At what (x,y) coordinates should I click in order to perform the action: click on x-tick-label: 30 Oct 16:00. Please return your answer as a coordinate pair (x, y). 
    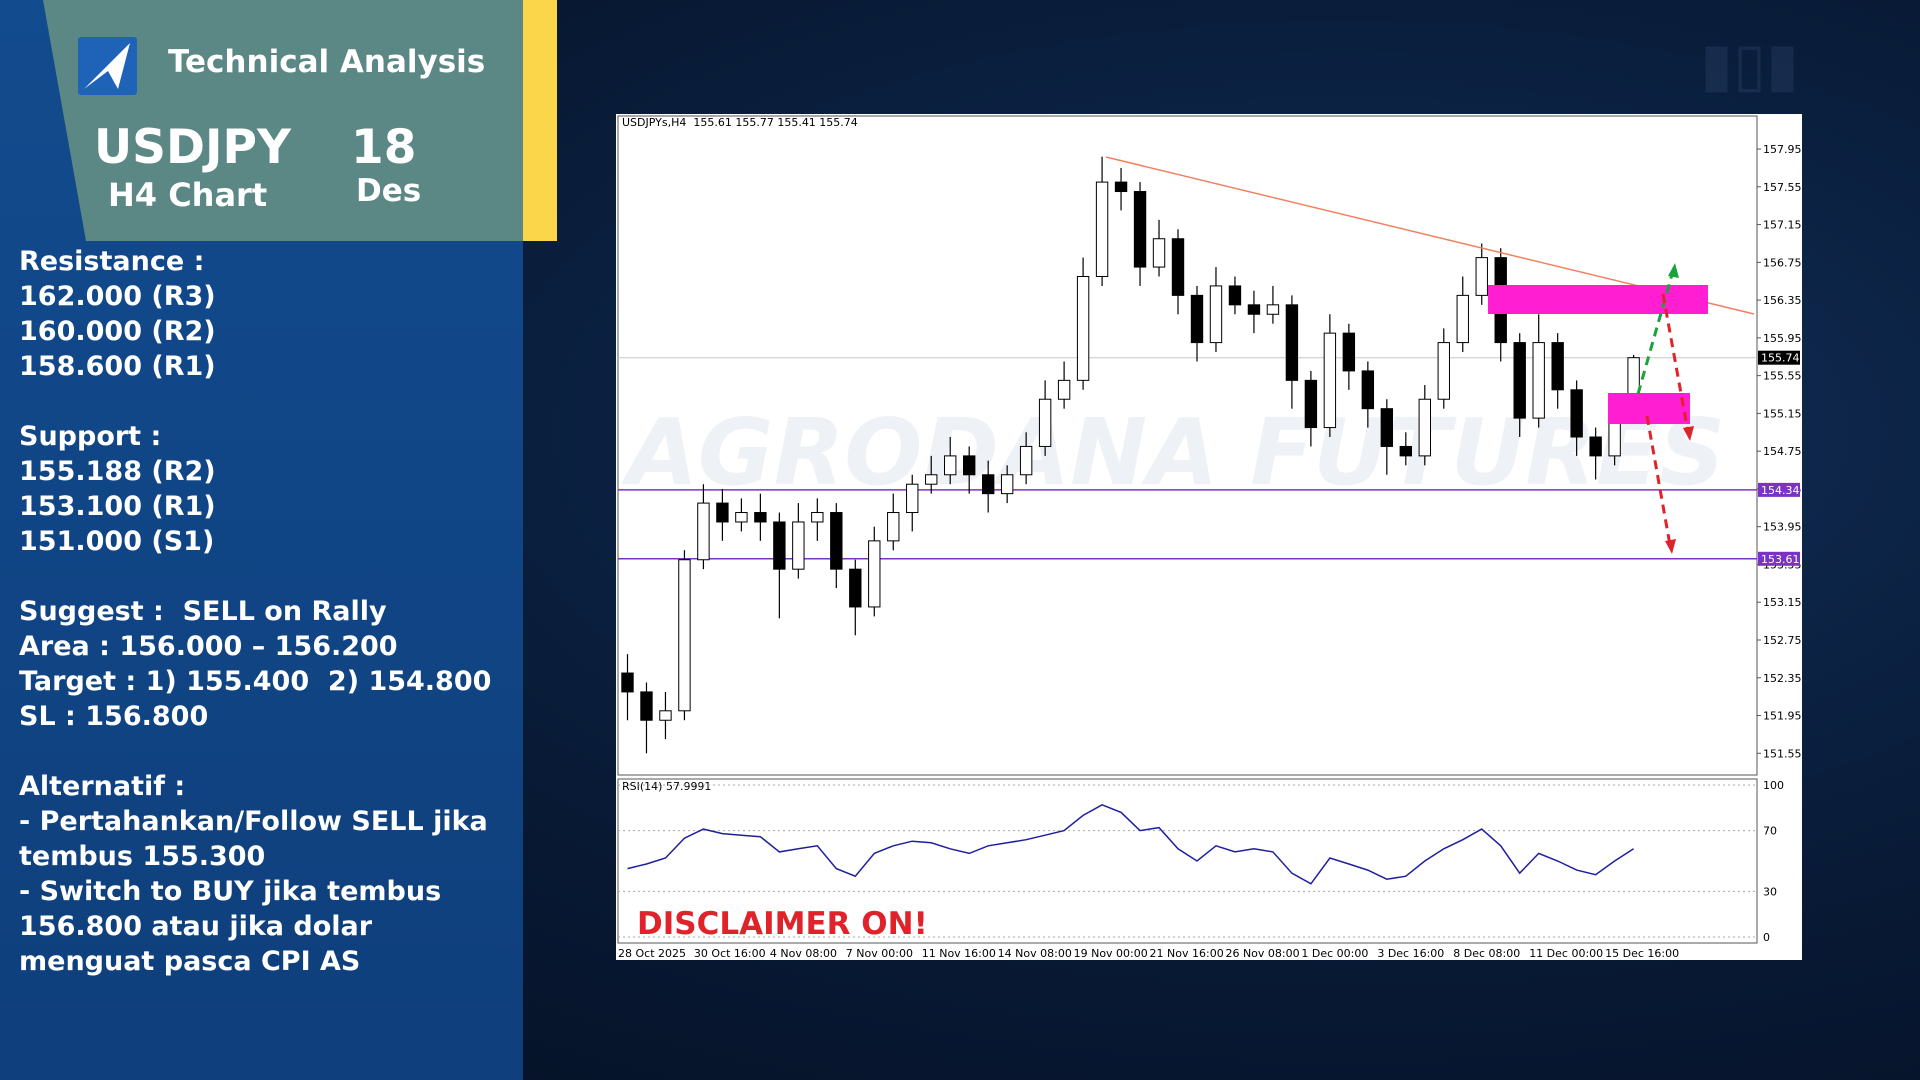
    Looking at the image, I should click on (730, 953).